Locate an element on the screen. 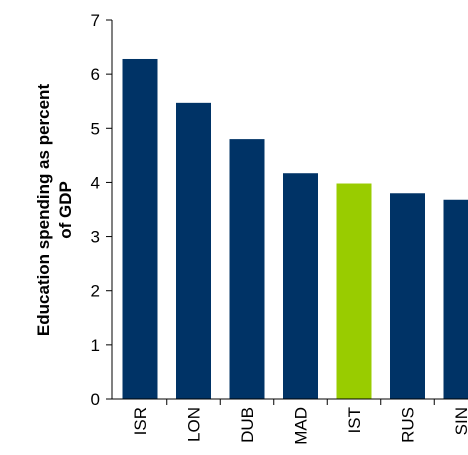 The width and height of the screenshot is (468, 455). y-tick-label: 6 is located at coordinates (95, 74).